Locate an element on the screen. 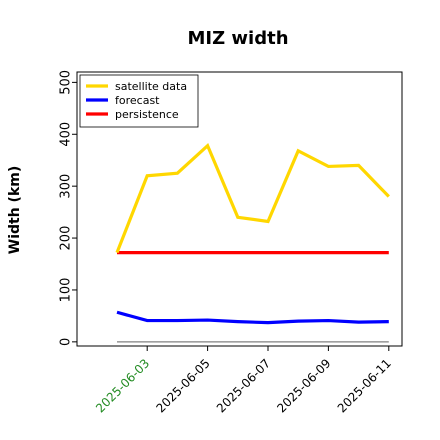  y-tick-label: 200 is located at coordinates (66, 238).